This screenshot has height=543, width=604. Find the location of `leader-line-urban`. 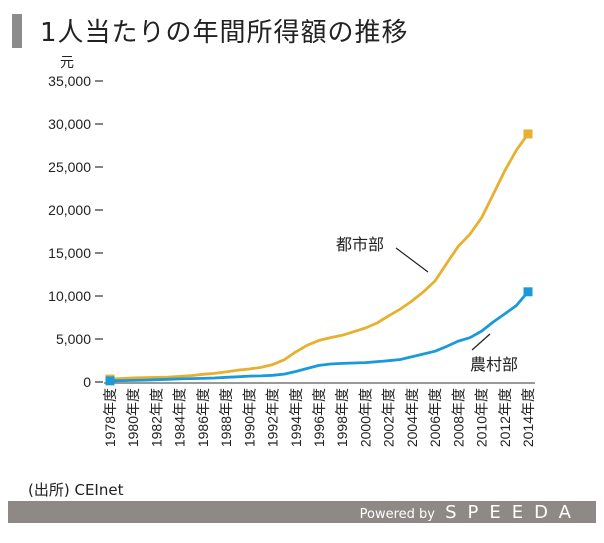

leader-line-urban is located at coordinates (412, 260).